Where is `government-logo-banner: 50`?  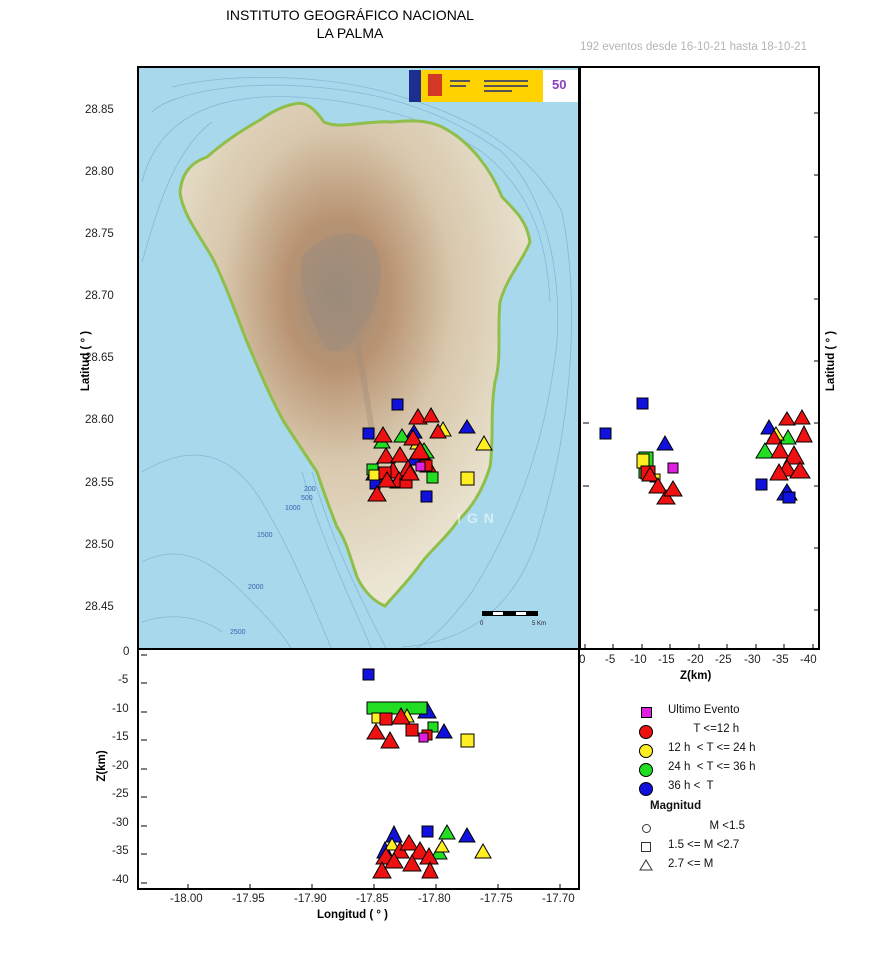 government-logo-banner: 50 is located at coordinates (493, 86).